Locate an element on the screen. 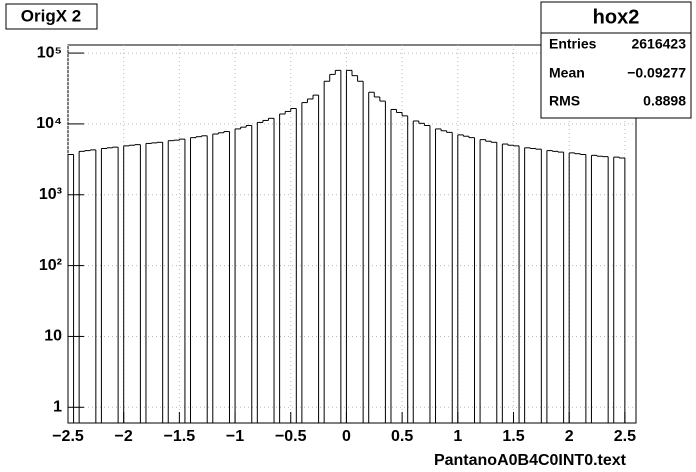 The height and width of the screenshot is (472, 696). x-tick-label: 1 is located at coordinates (457, 436).